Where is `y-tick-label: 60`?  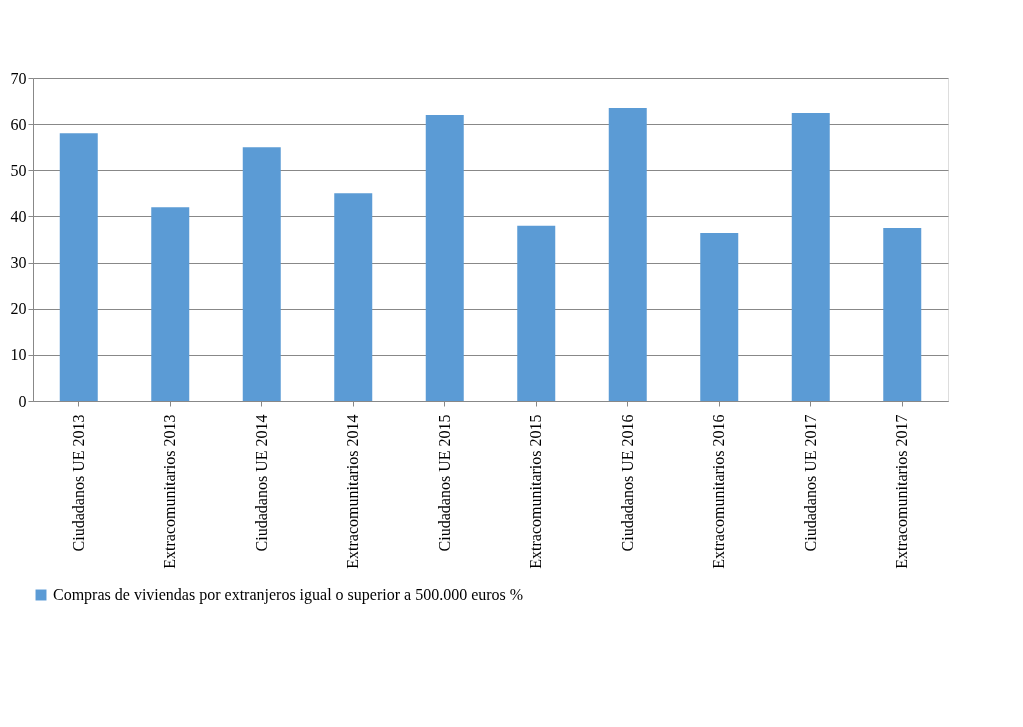 y-tick-label: 60 is located at coordinates (18, 124).